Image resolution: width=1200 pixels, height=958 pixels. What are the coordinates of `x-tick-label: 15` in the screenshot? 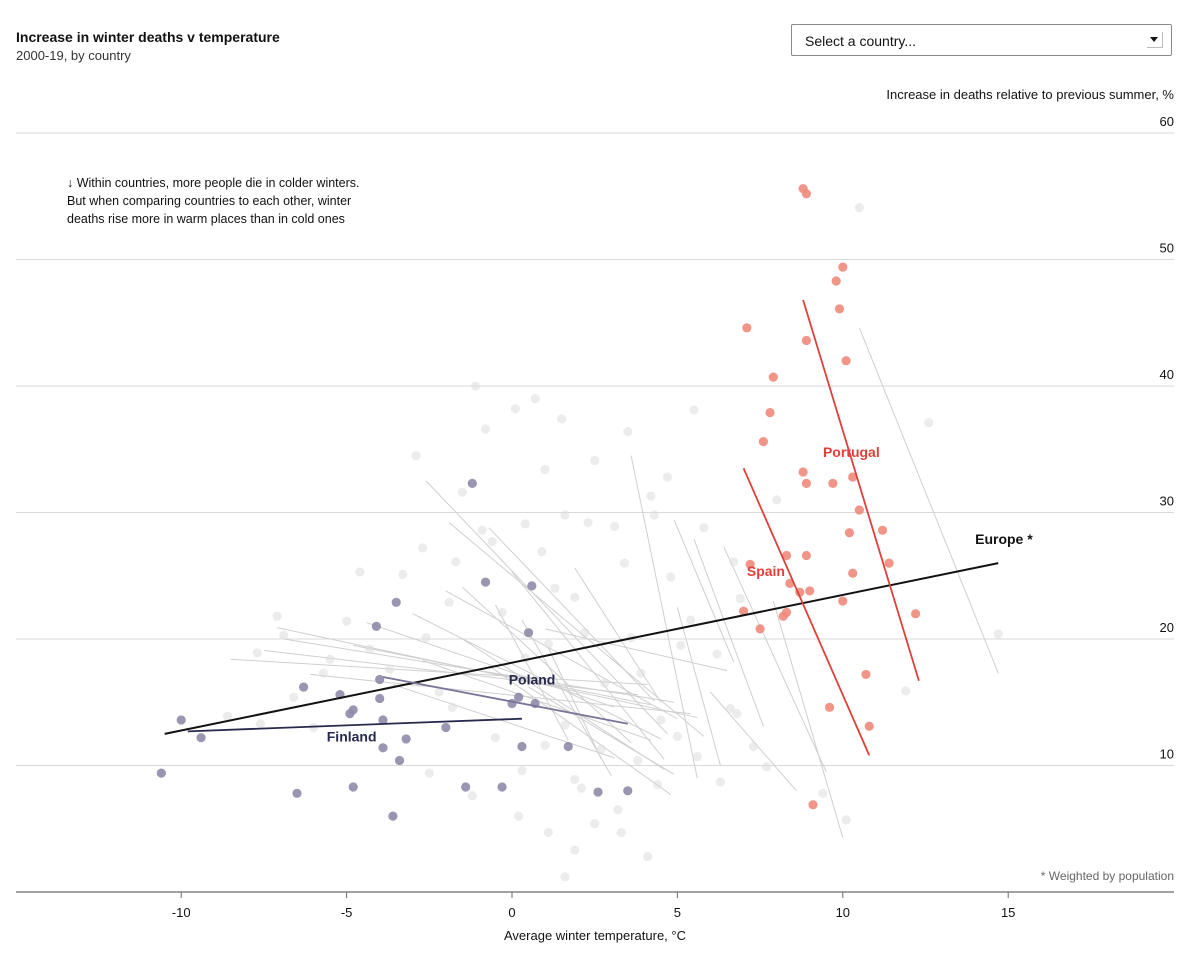 It's located at (1008, 912).